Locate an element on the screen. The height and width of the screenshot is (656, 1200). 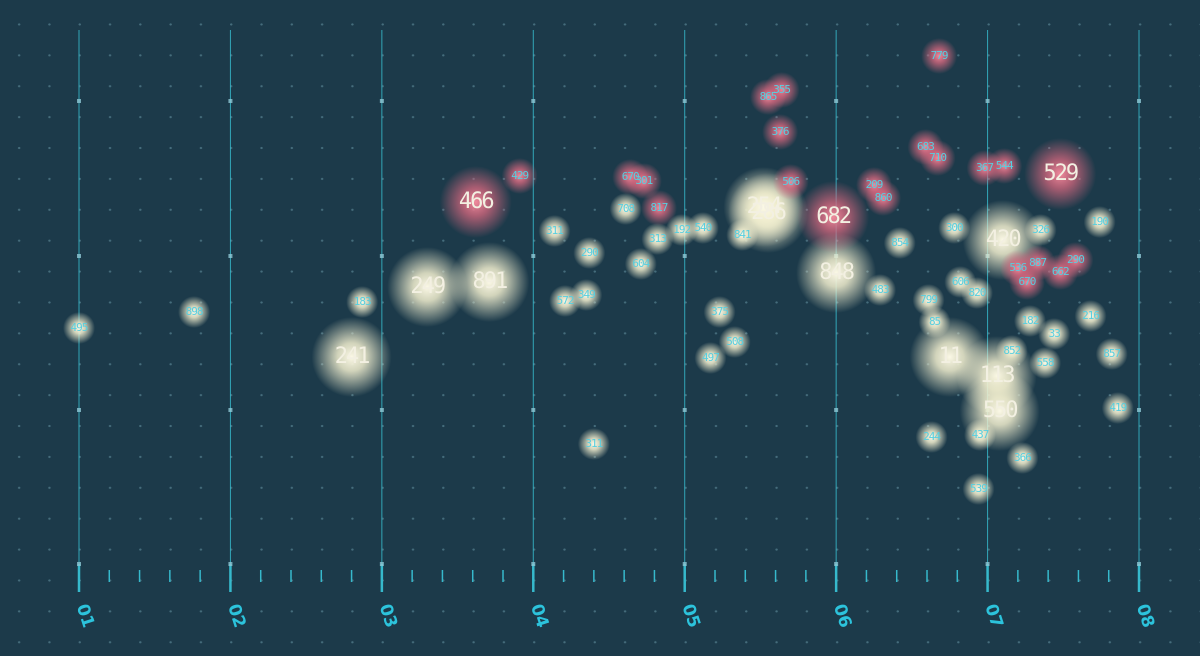
bubble-label: 311 is located at coordinates (554, 230).